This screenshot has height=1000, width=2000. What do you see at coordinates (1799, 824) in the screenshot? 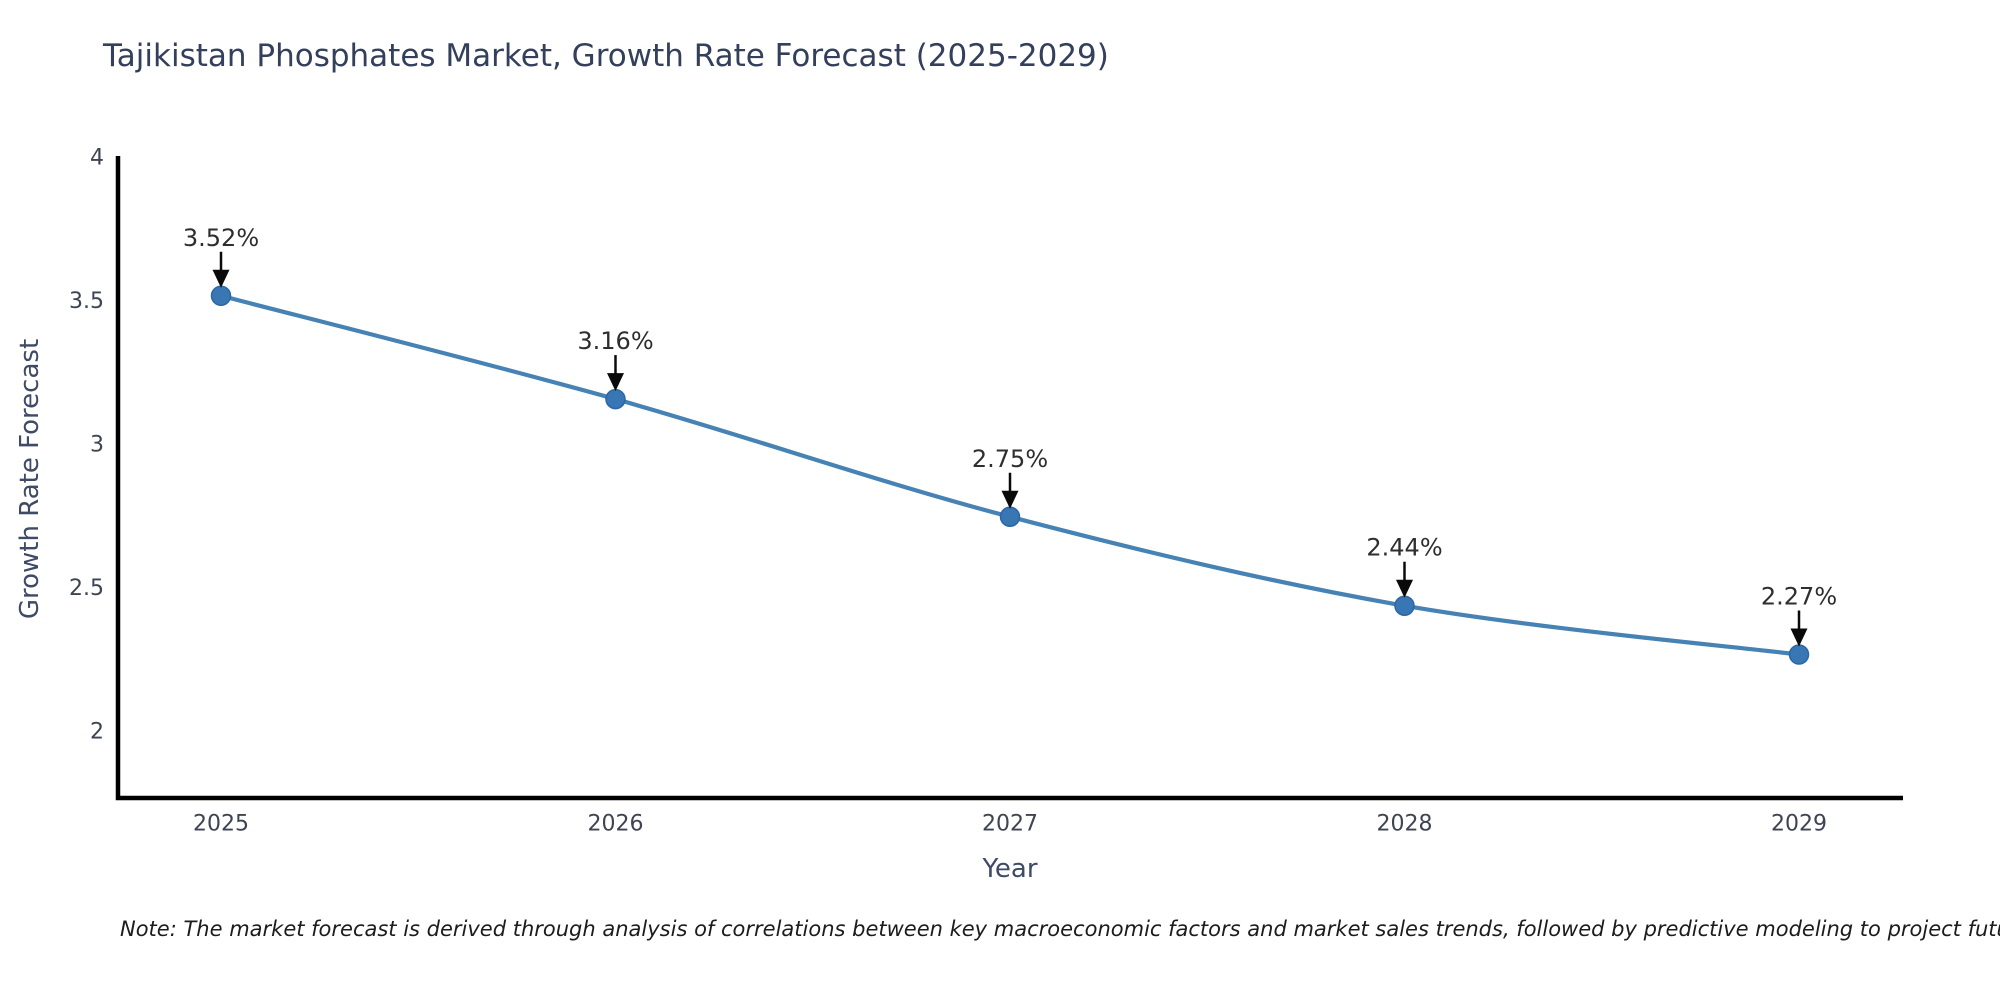
I see `x-tick-label: 2029` at bounding box center [1799, 824].